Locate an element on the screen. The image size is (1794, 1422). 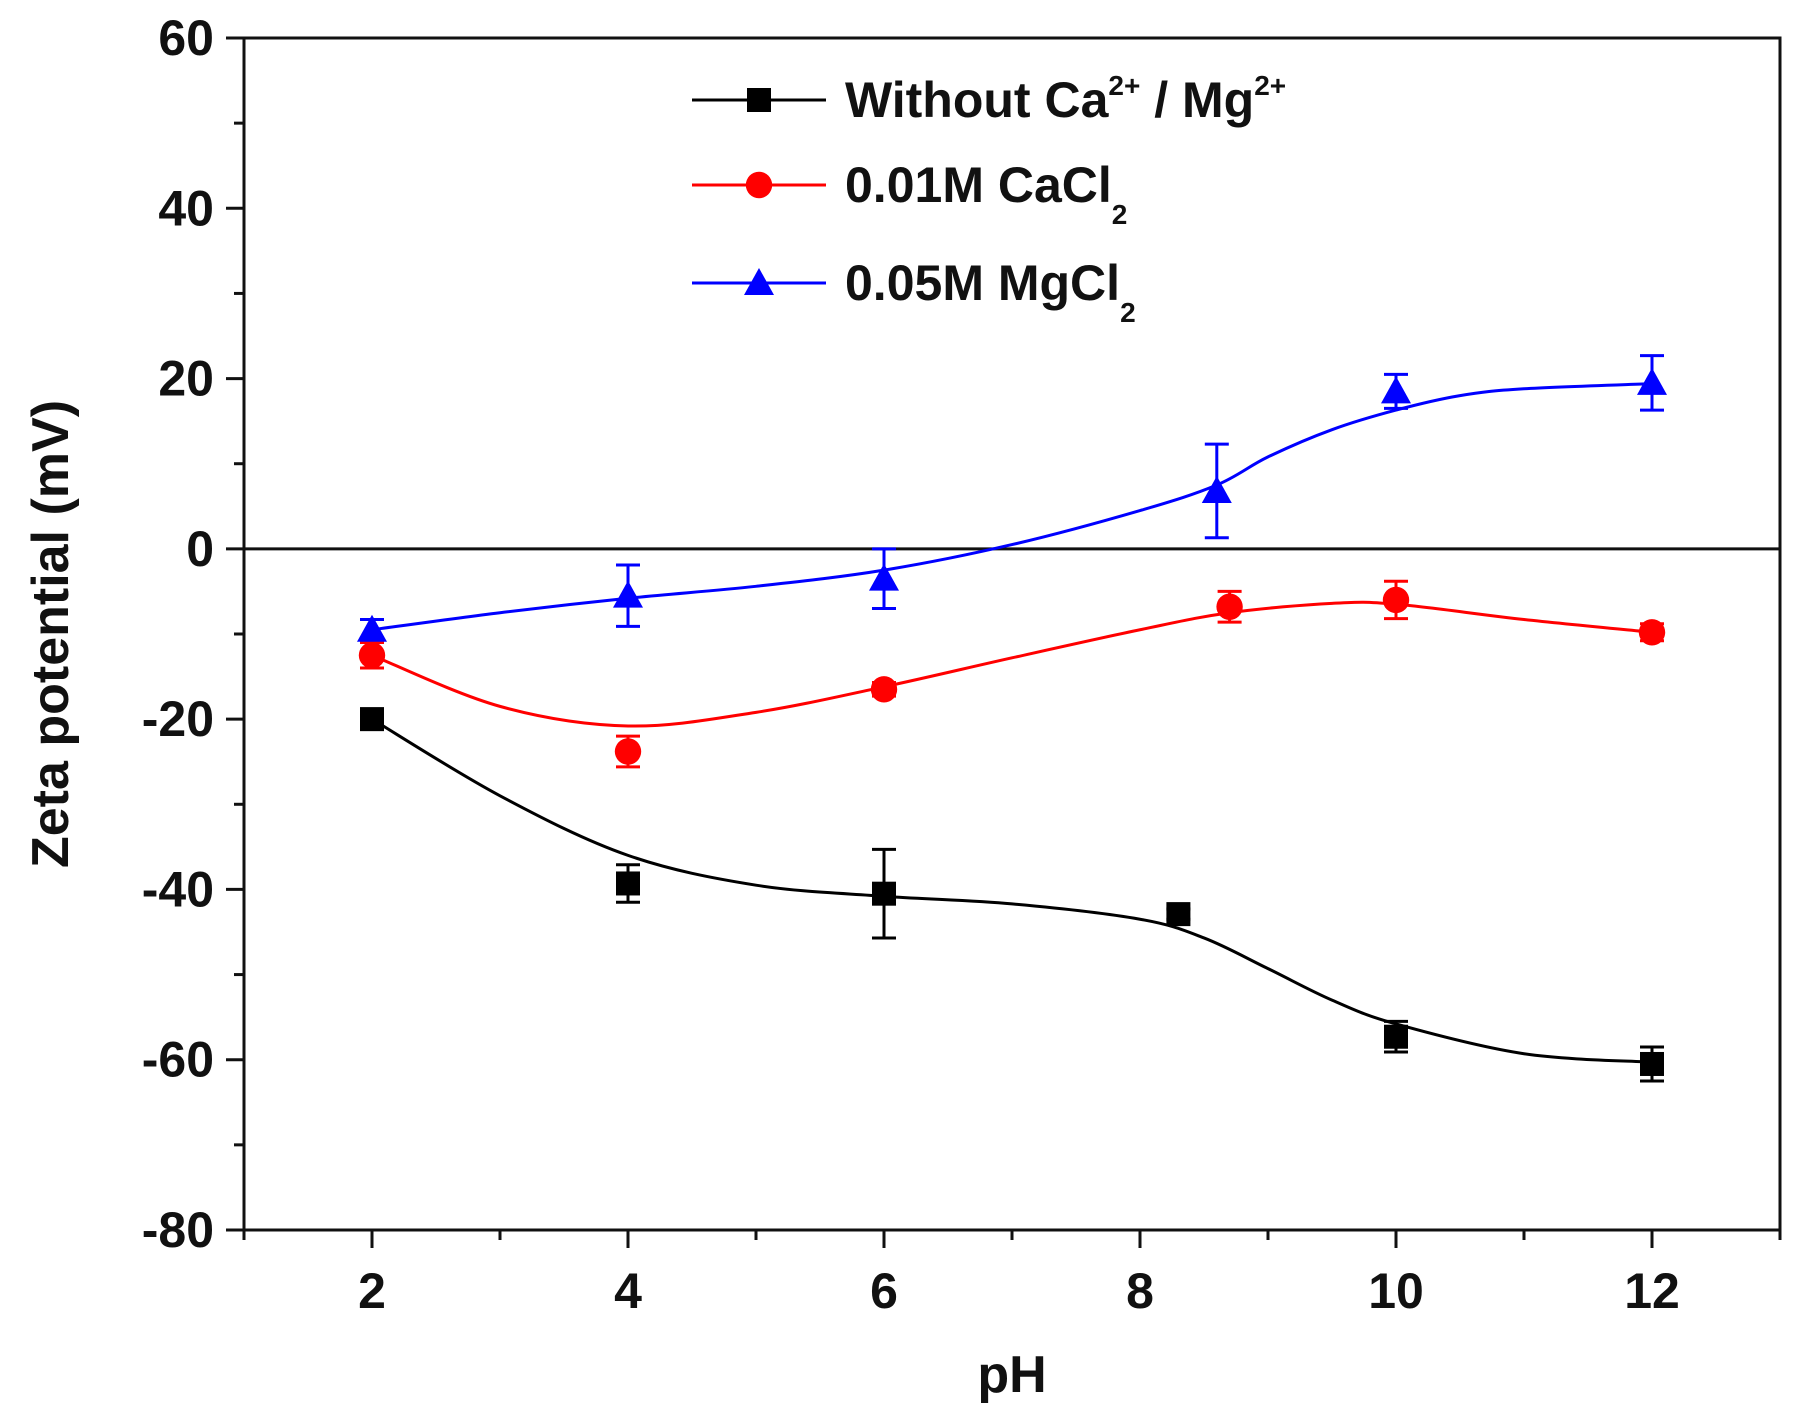
x-tick-label: 6 is located at coordinates (884, 1291).